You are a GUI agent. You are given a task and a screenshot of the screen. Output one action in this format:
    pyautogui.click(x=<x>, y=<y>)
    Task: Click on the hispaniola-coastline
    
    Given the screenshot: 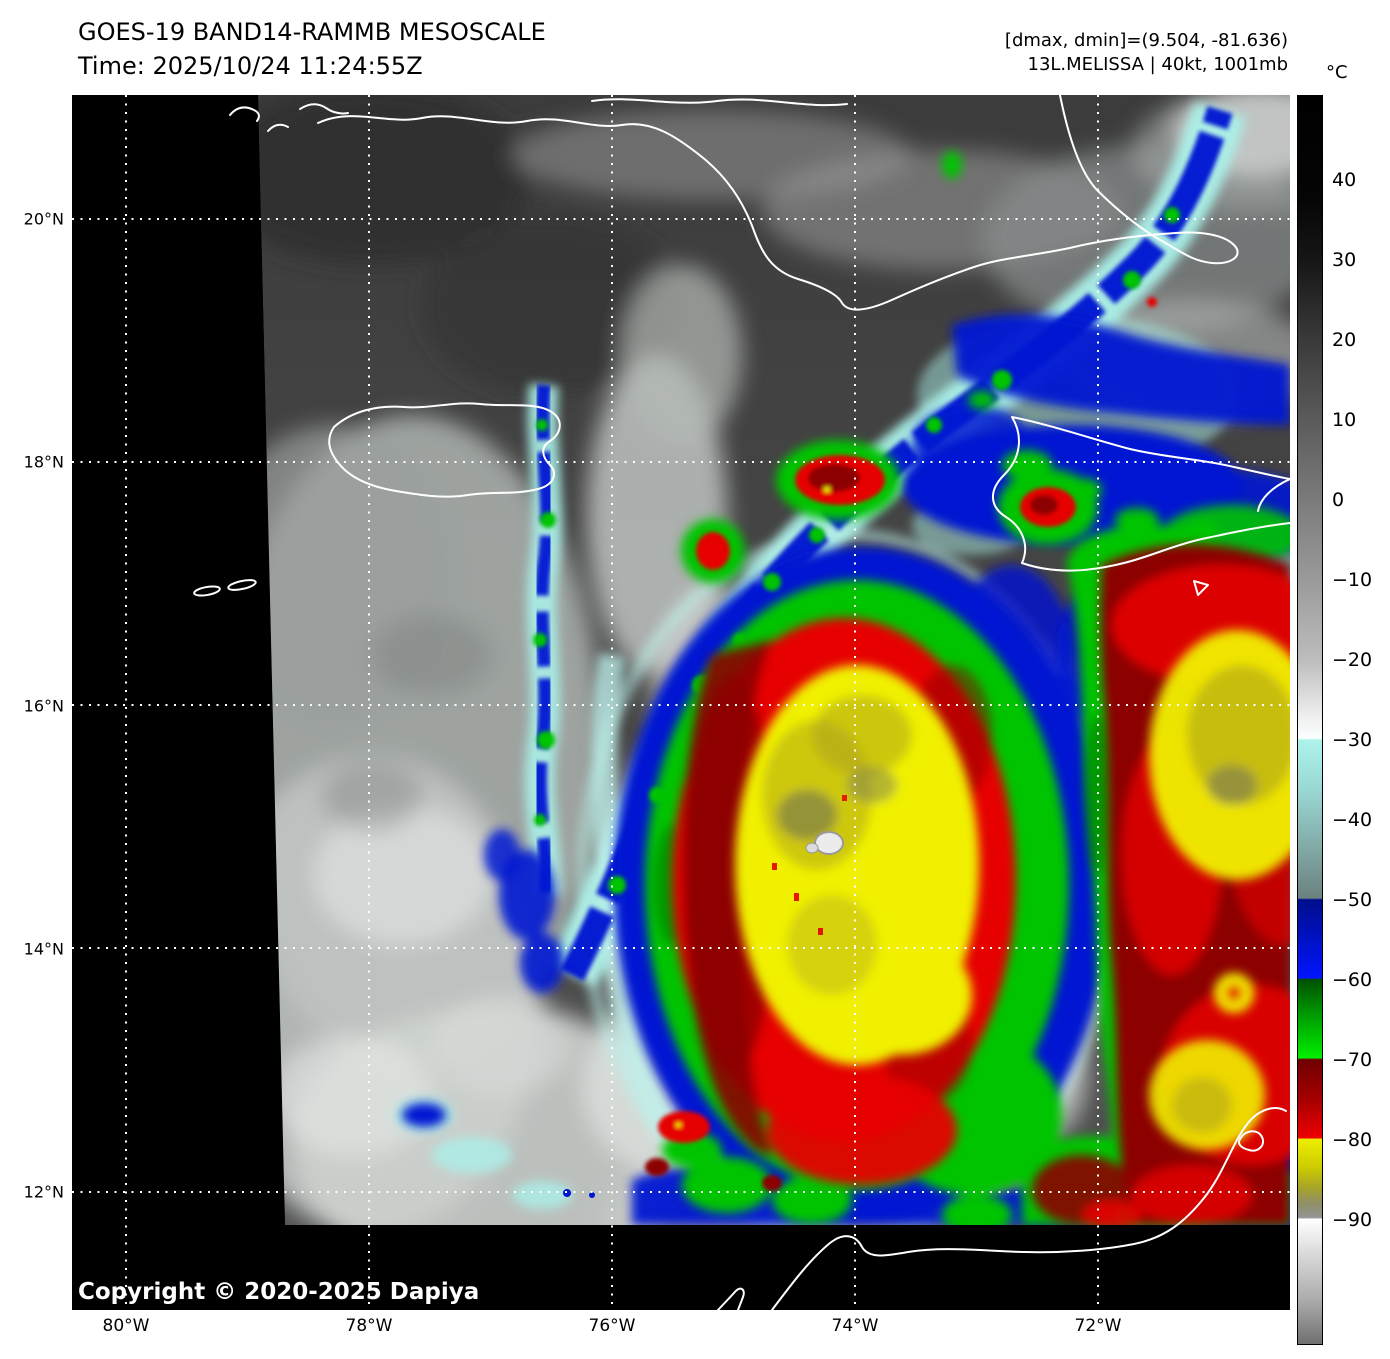 What is the action you would take?
    pyautogui.click(x=1141, y=494)
    